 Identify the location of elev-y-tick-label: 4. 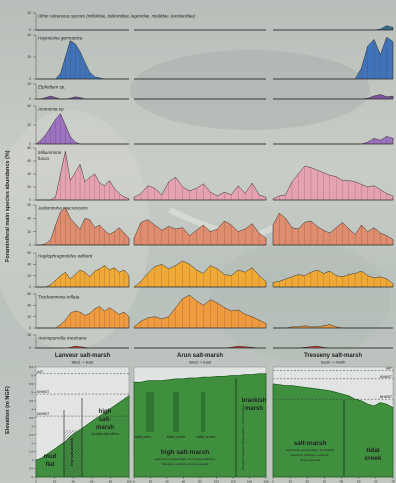
(32, 409).